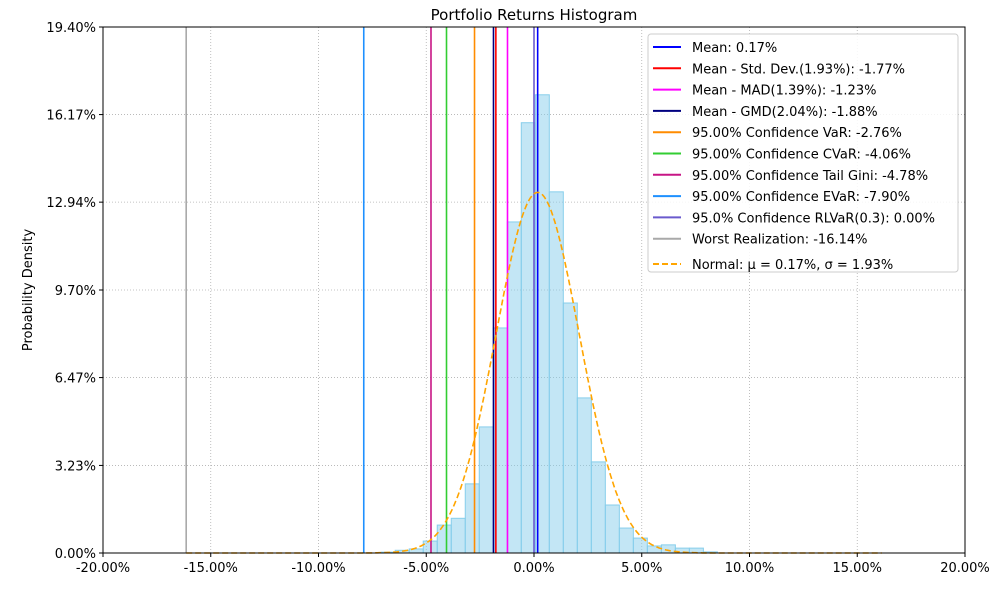  Describe the element at coordinates (641, 568) in the screenshot. I see `x-tick-label: 5.00%` at that location.